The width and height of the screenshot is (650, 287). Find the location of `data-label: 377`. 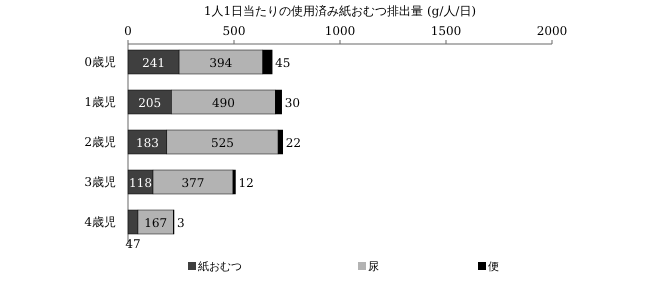

data-label: 377 is located at coordinates (193, 183).